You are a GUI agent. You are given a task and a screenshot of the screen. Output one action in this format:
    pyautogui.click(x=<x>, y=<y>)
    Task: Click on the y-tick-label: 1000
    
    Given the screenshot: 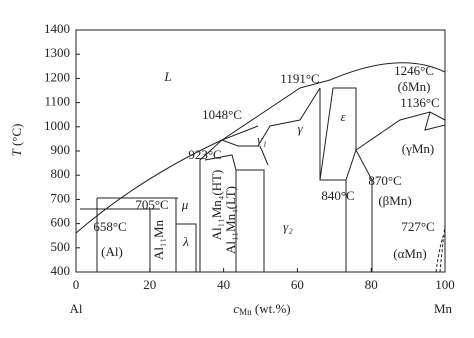 What is the action you would take?
    pyautogui.click(x=57, y=125)
    